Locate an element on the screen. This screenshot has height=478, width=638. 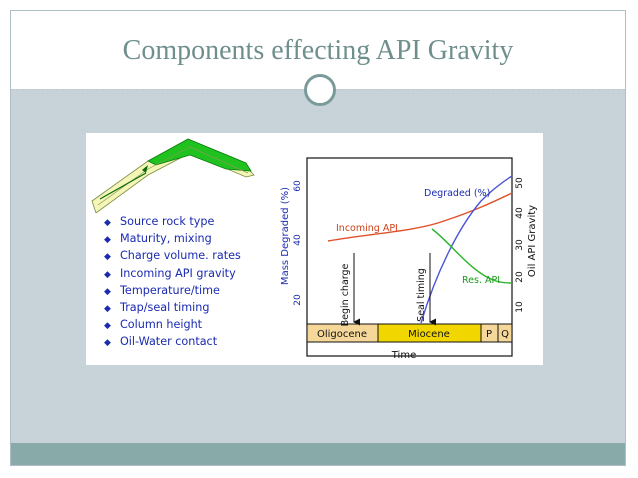
slide-title: Components effecting API Gravity is located at coordinates (318, 50).